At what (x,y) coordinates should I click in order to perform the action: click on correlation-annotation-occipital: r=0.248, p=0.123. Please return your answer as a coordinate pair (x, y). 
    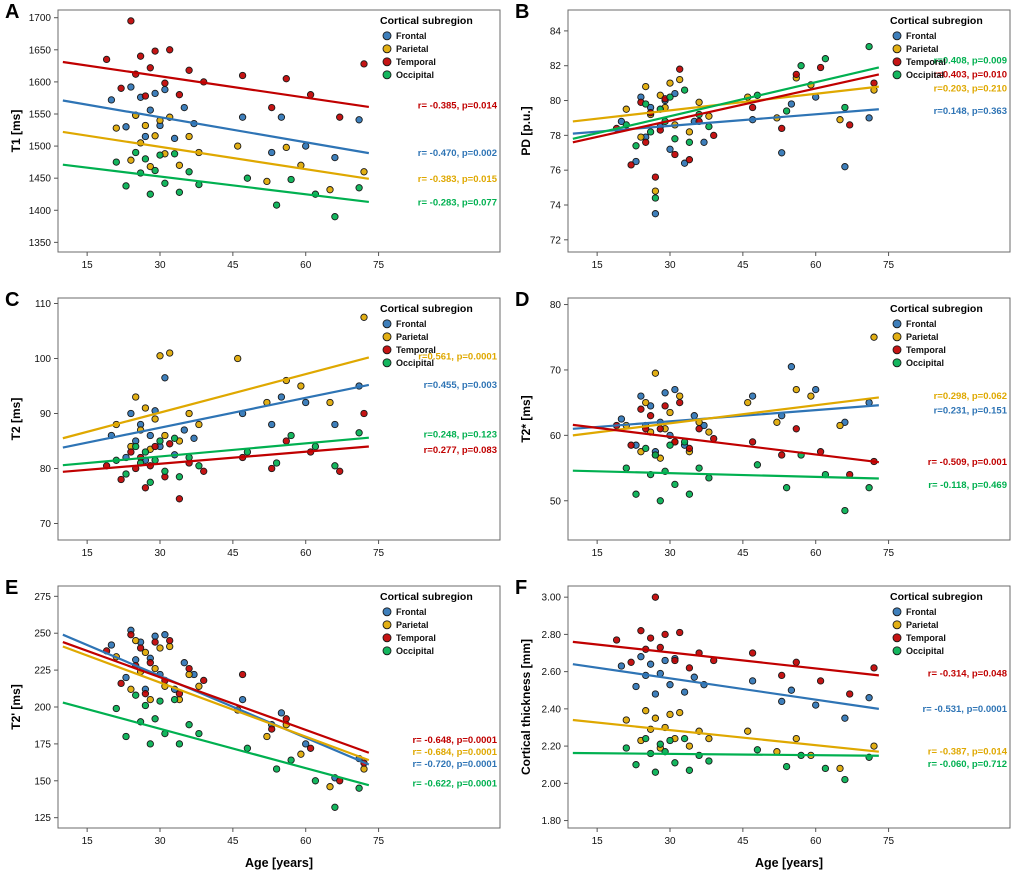
    Looking at the image, I should click on (460, 434).